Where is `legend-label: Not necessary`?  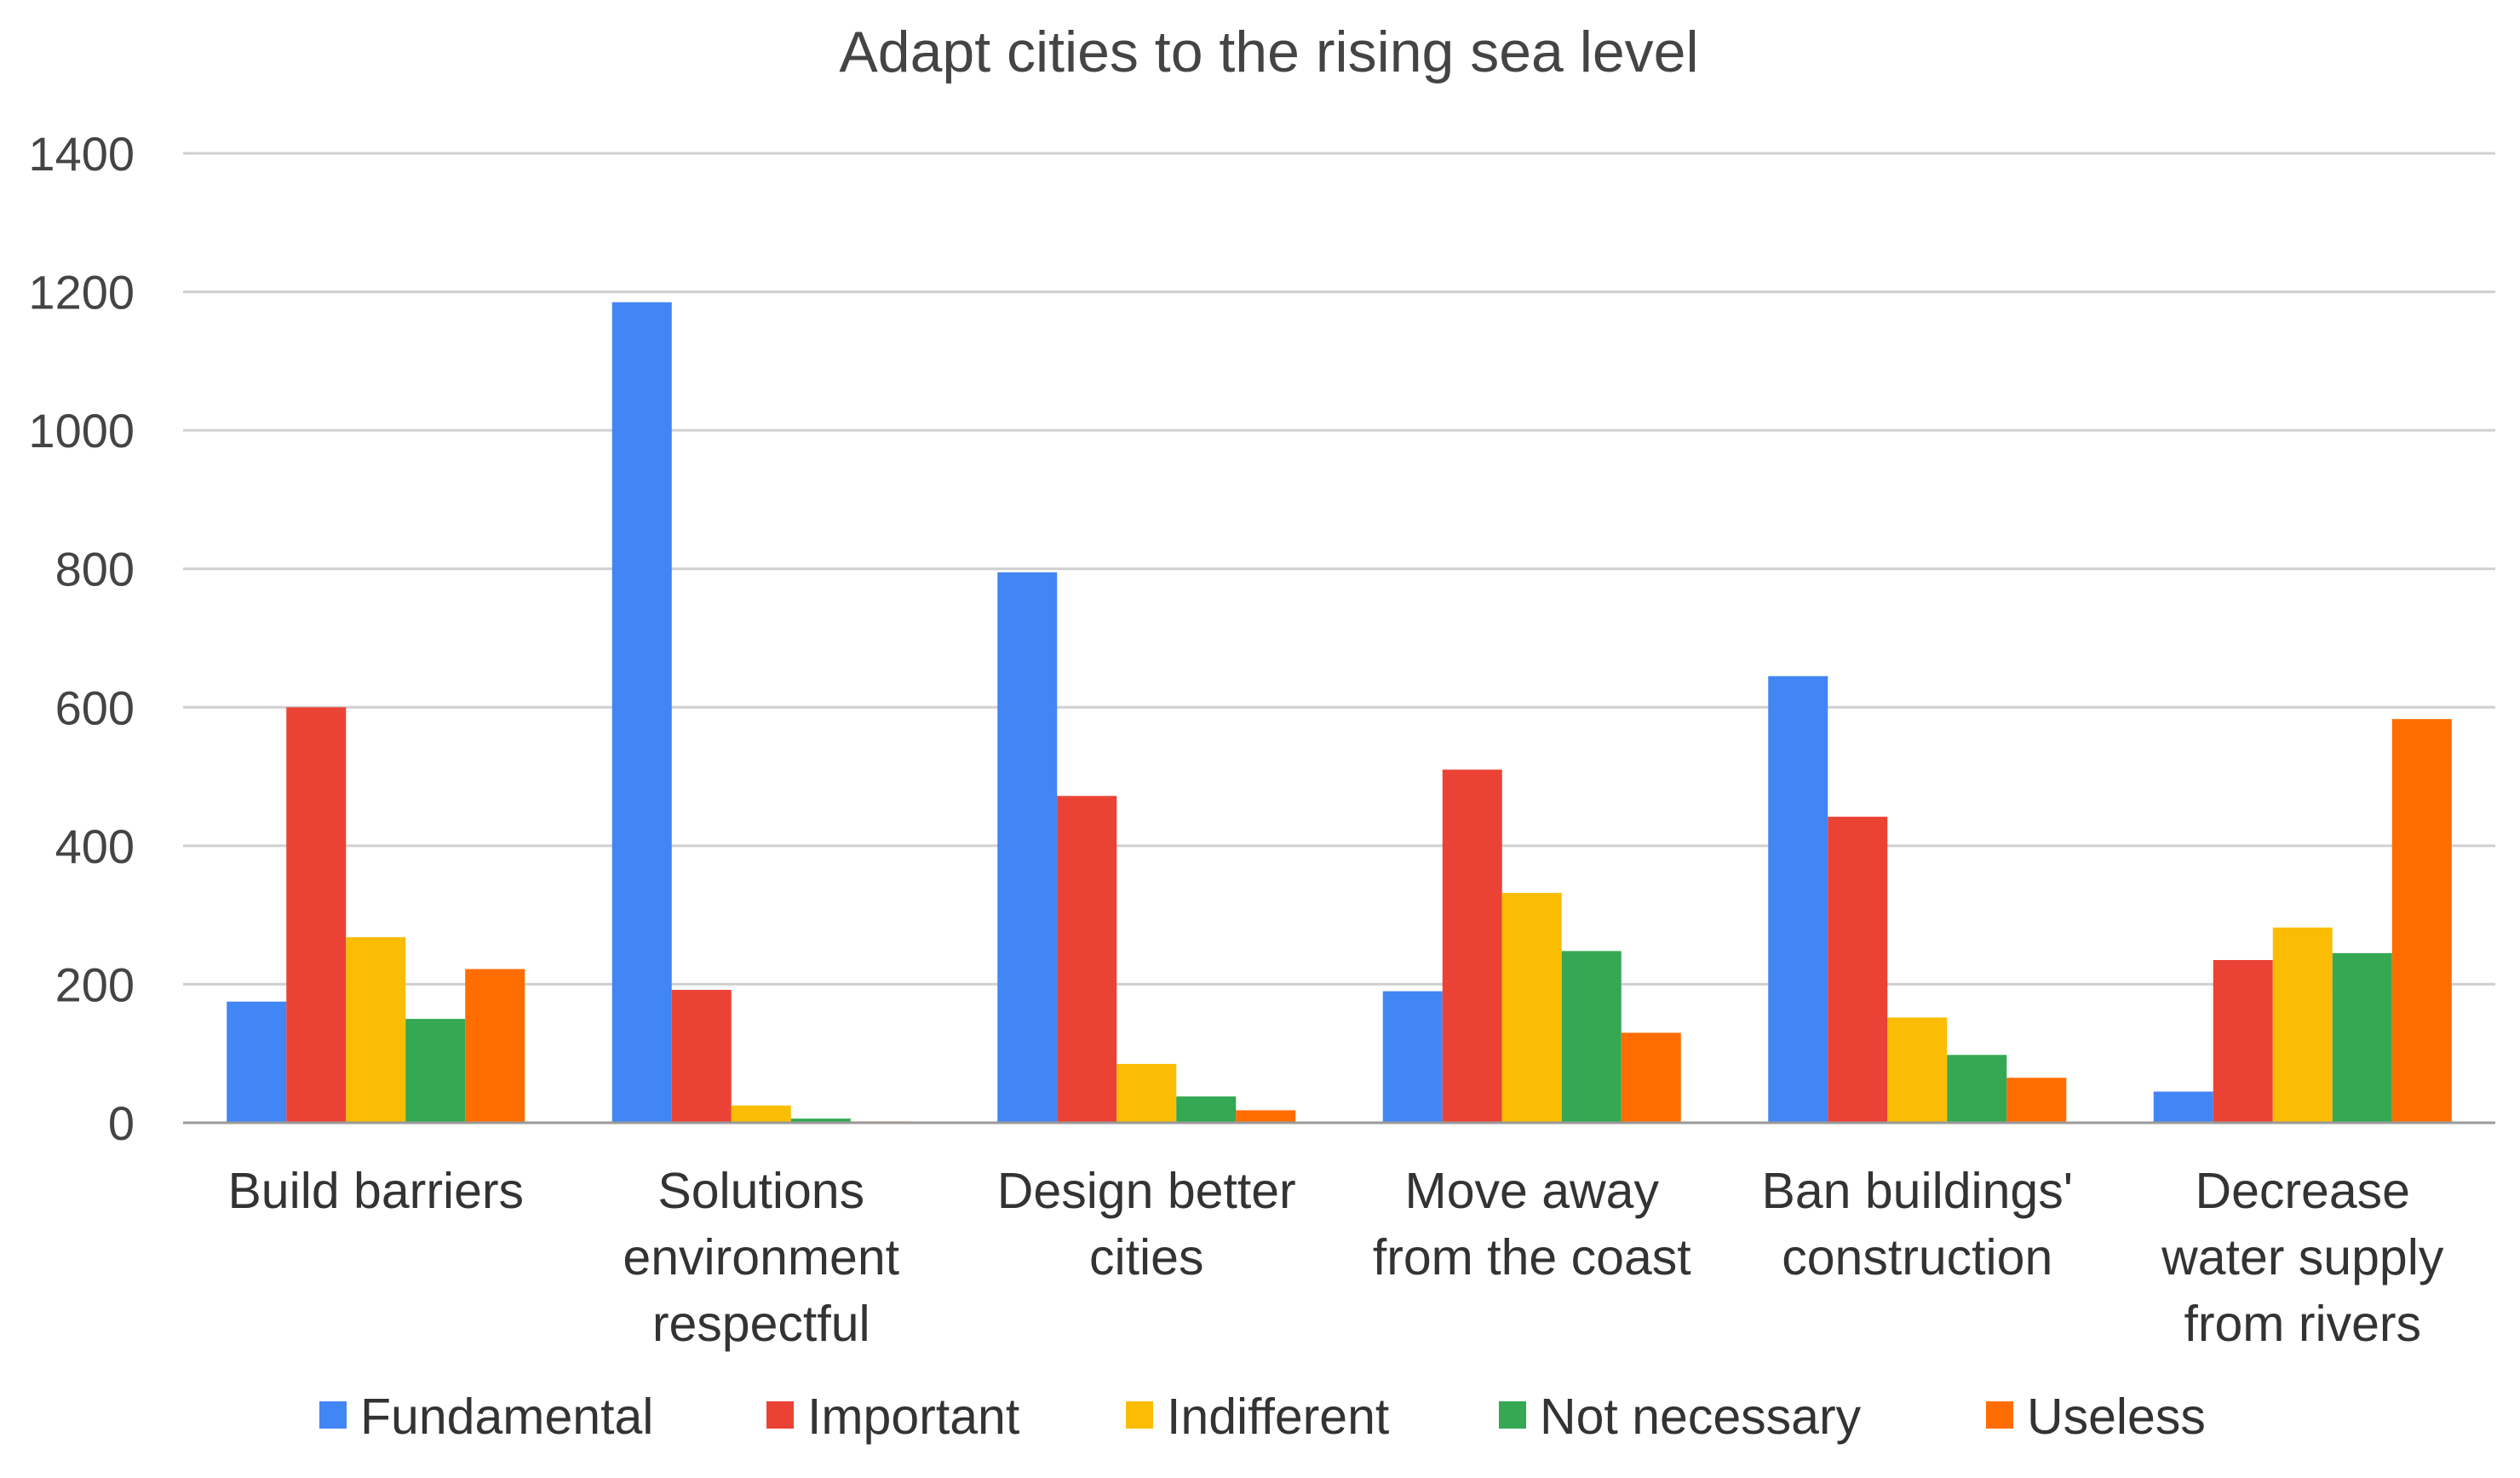 legend-label: Not necessary is located at coordinates (1701, 1417).